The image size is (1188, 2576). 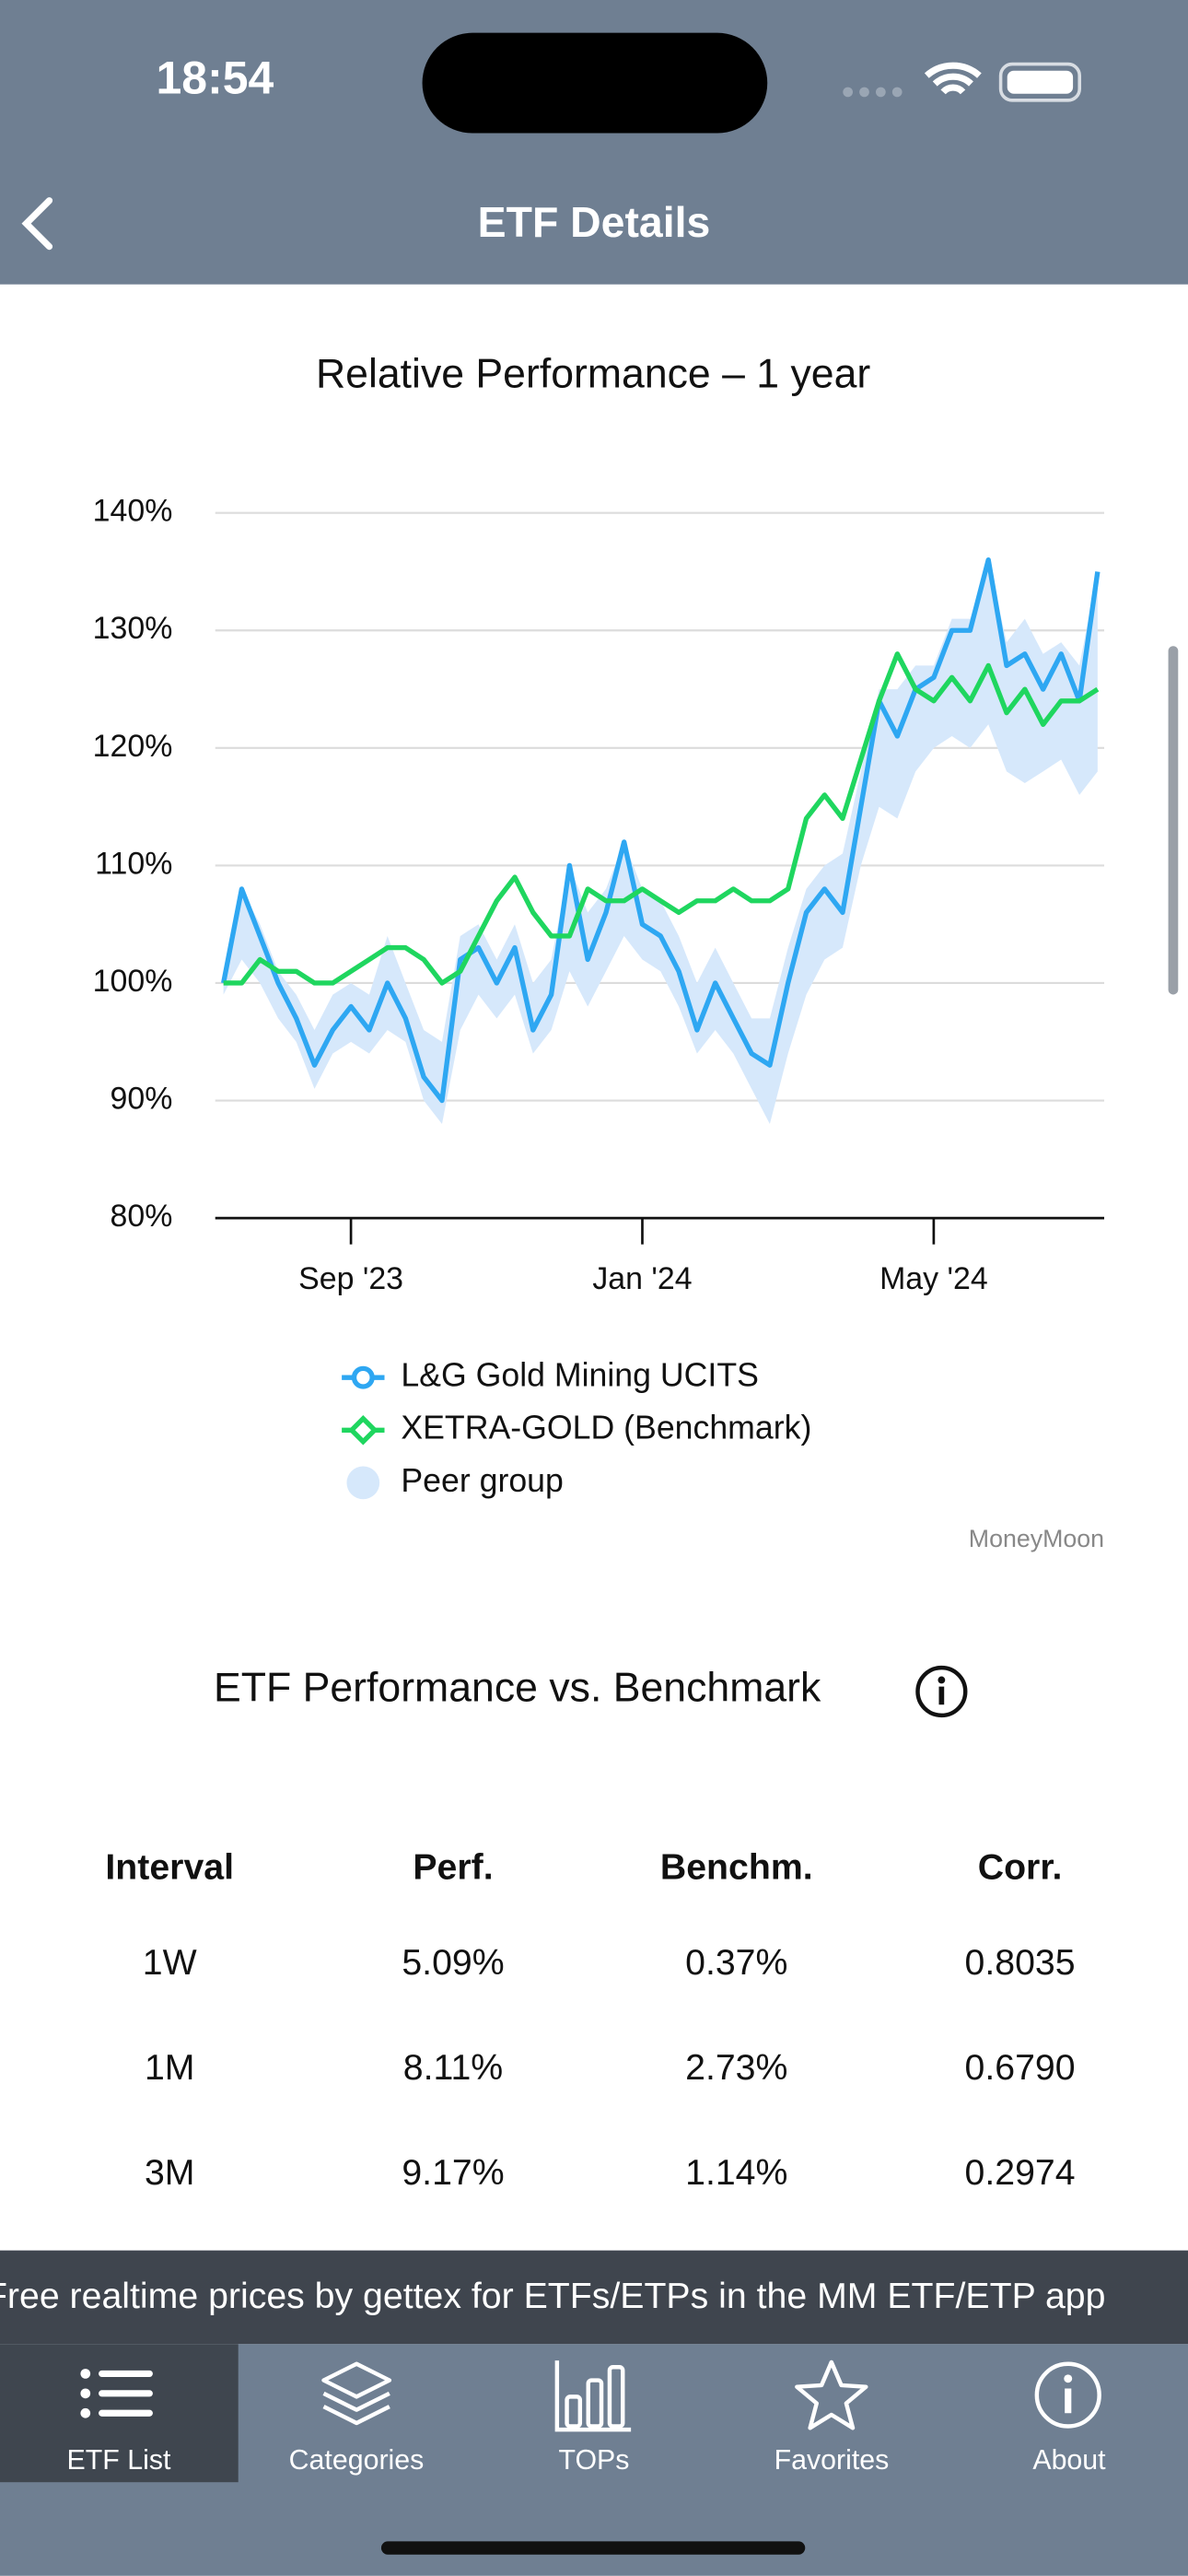 What do you see at coordinates (736, 2067) in the screenshot?
I see `table-cell: 2.73%` at bounding box center [736, 2067].